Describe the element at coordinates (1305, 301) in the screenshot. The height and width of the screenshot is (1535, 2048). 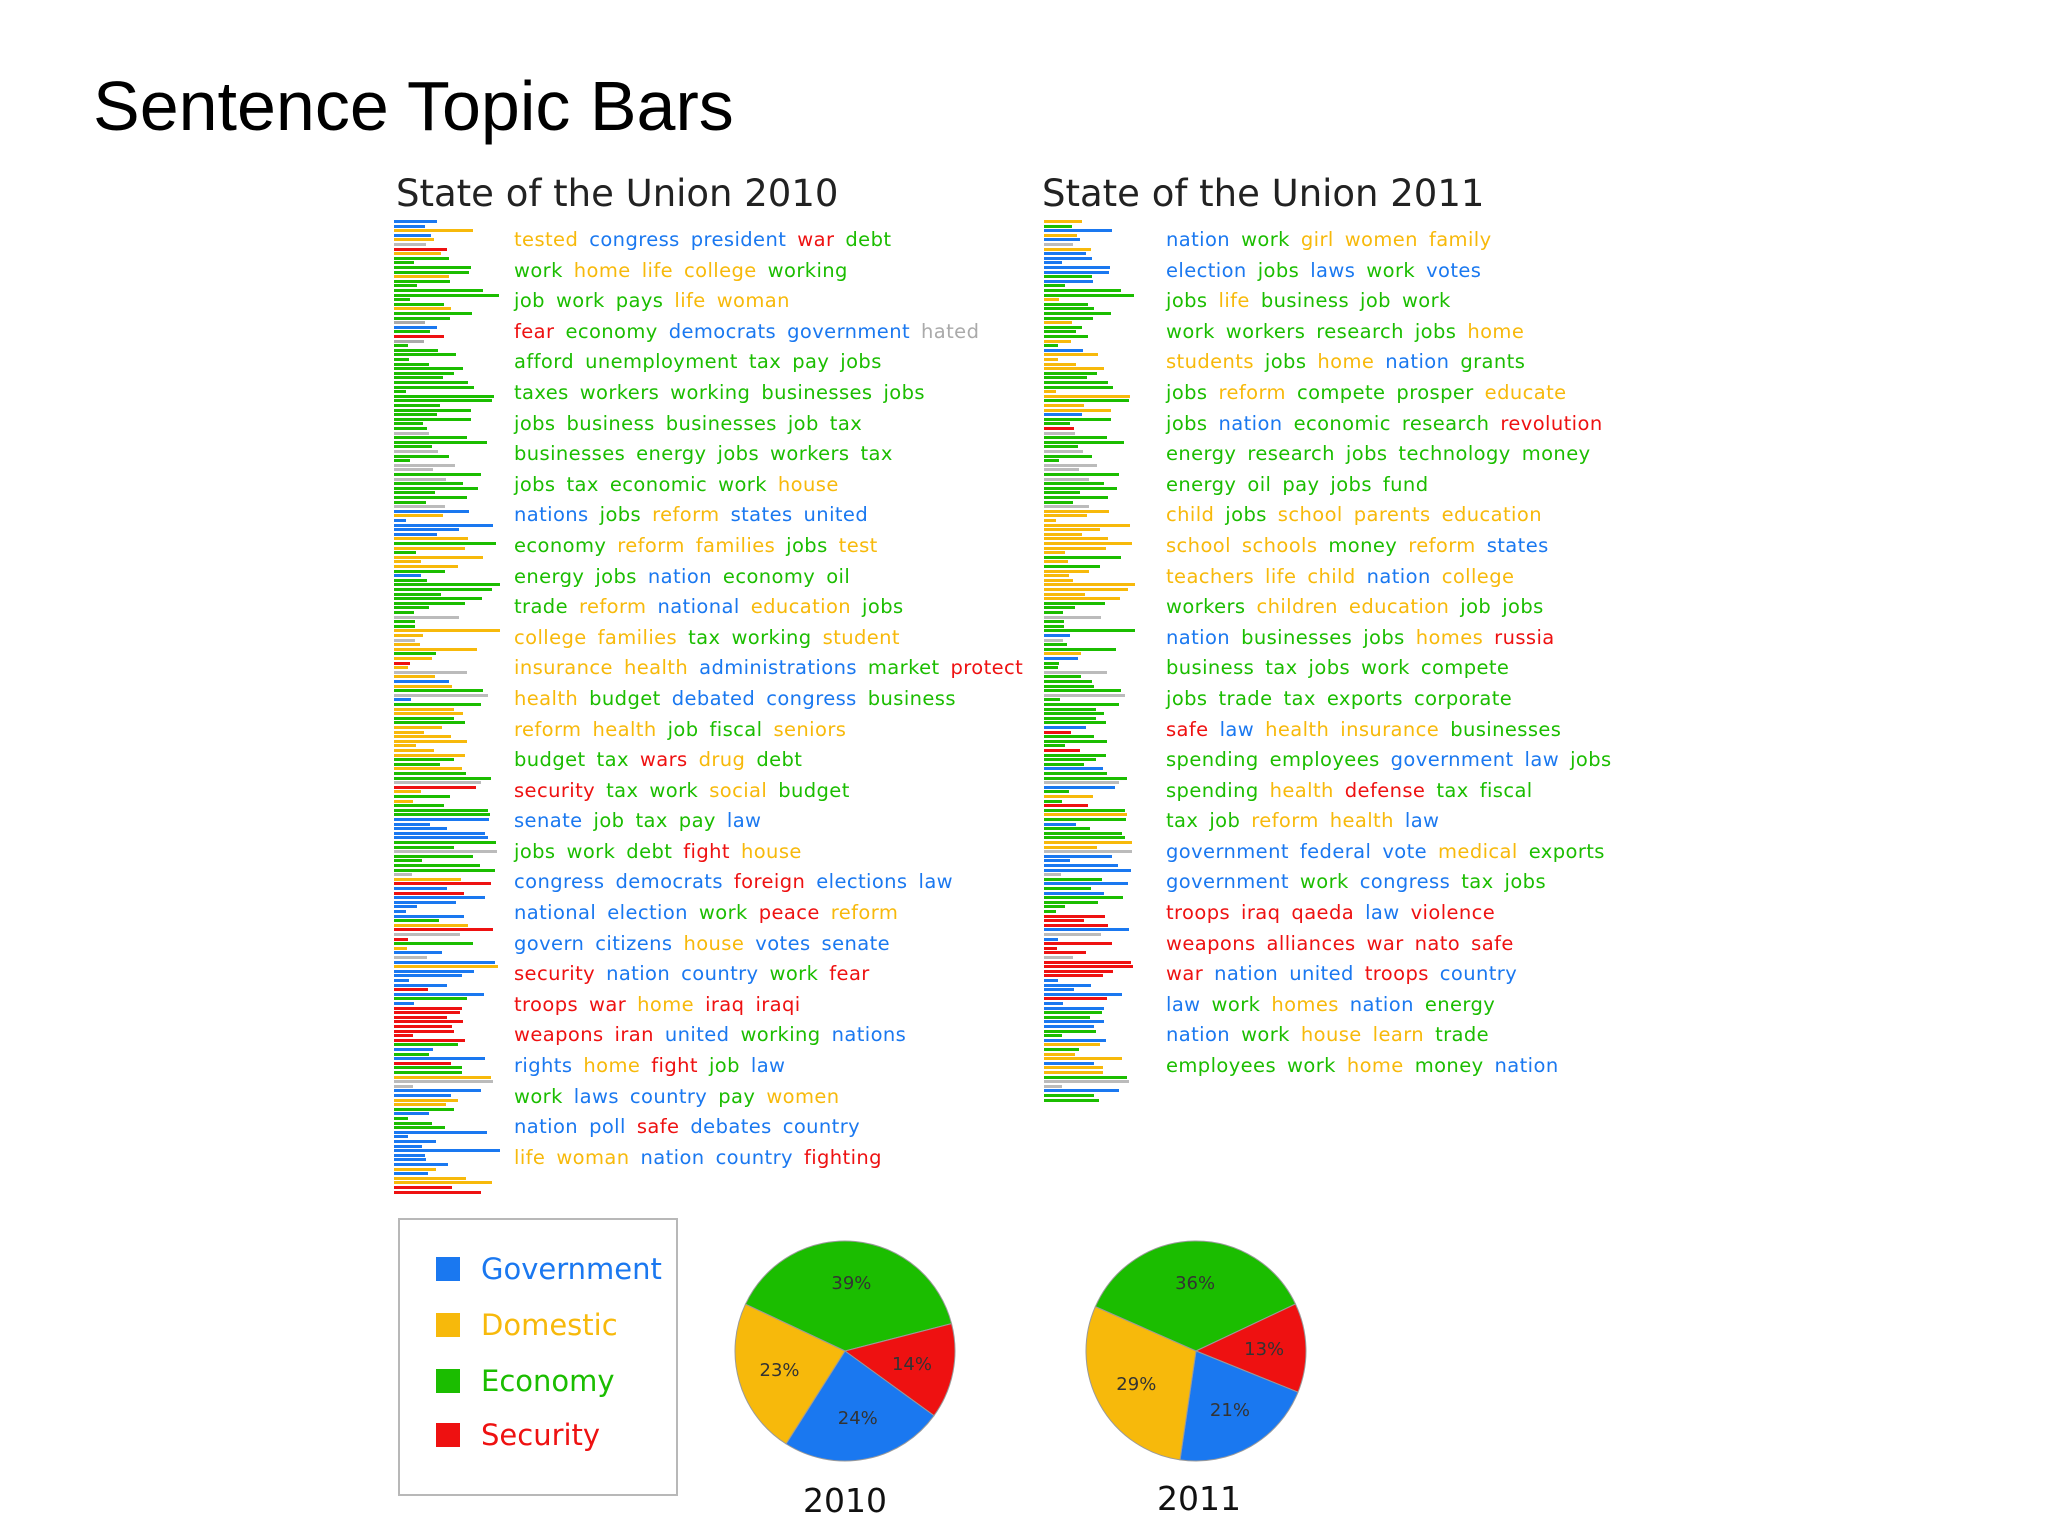
I see `topic-word: business` at that location.